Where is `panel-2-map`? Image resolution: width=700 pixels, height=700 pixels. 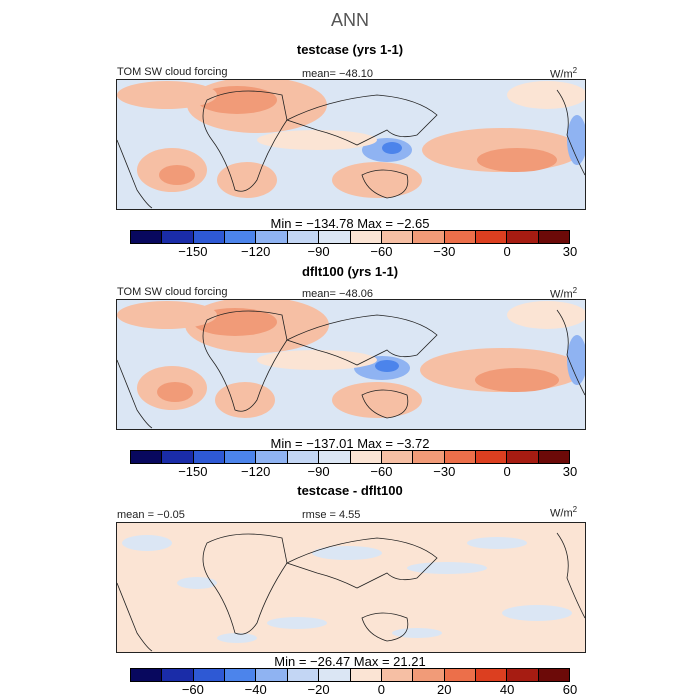 panel-2-map is located at coordinates (351, 364).